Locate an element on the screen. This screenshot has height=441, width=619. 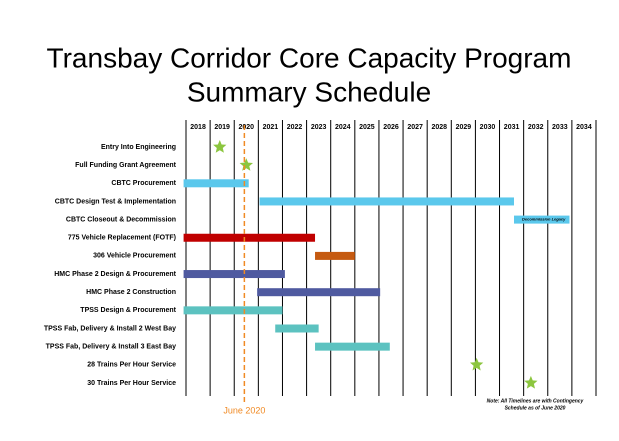
task-label: 30 Trains Per Hour Service is located at coordinates (131, 383).